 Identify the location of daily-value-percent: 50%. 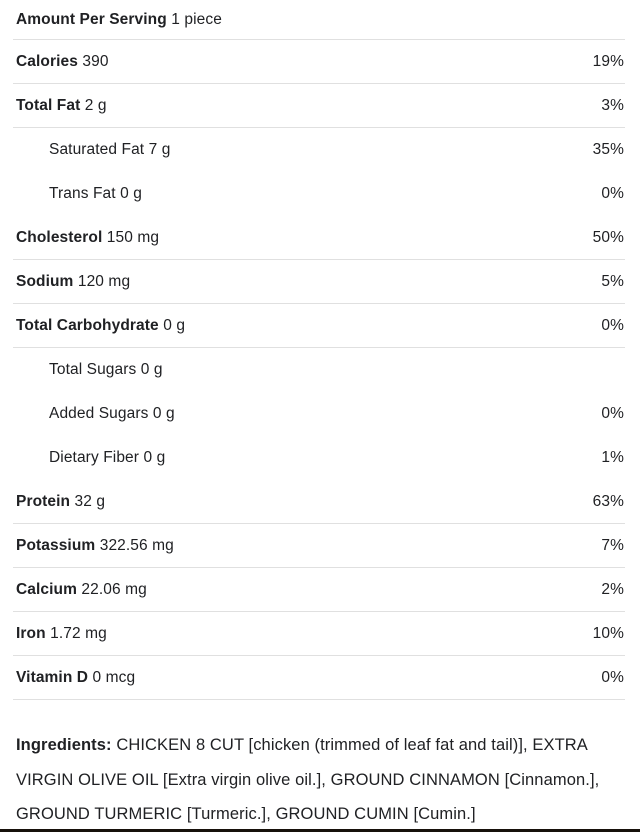
(608, 237).